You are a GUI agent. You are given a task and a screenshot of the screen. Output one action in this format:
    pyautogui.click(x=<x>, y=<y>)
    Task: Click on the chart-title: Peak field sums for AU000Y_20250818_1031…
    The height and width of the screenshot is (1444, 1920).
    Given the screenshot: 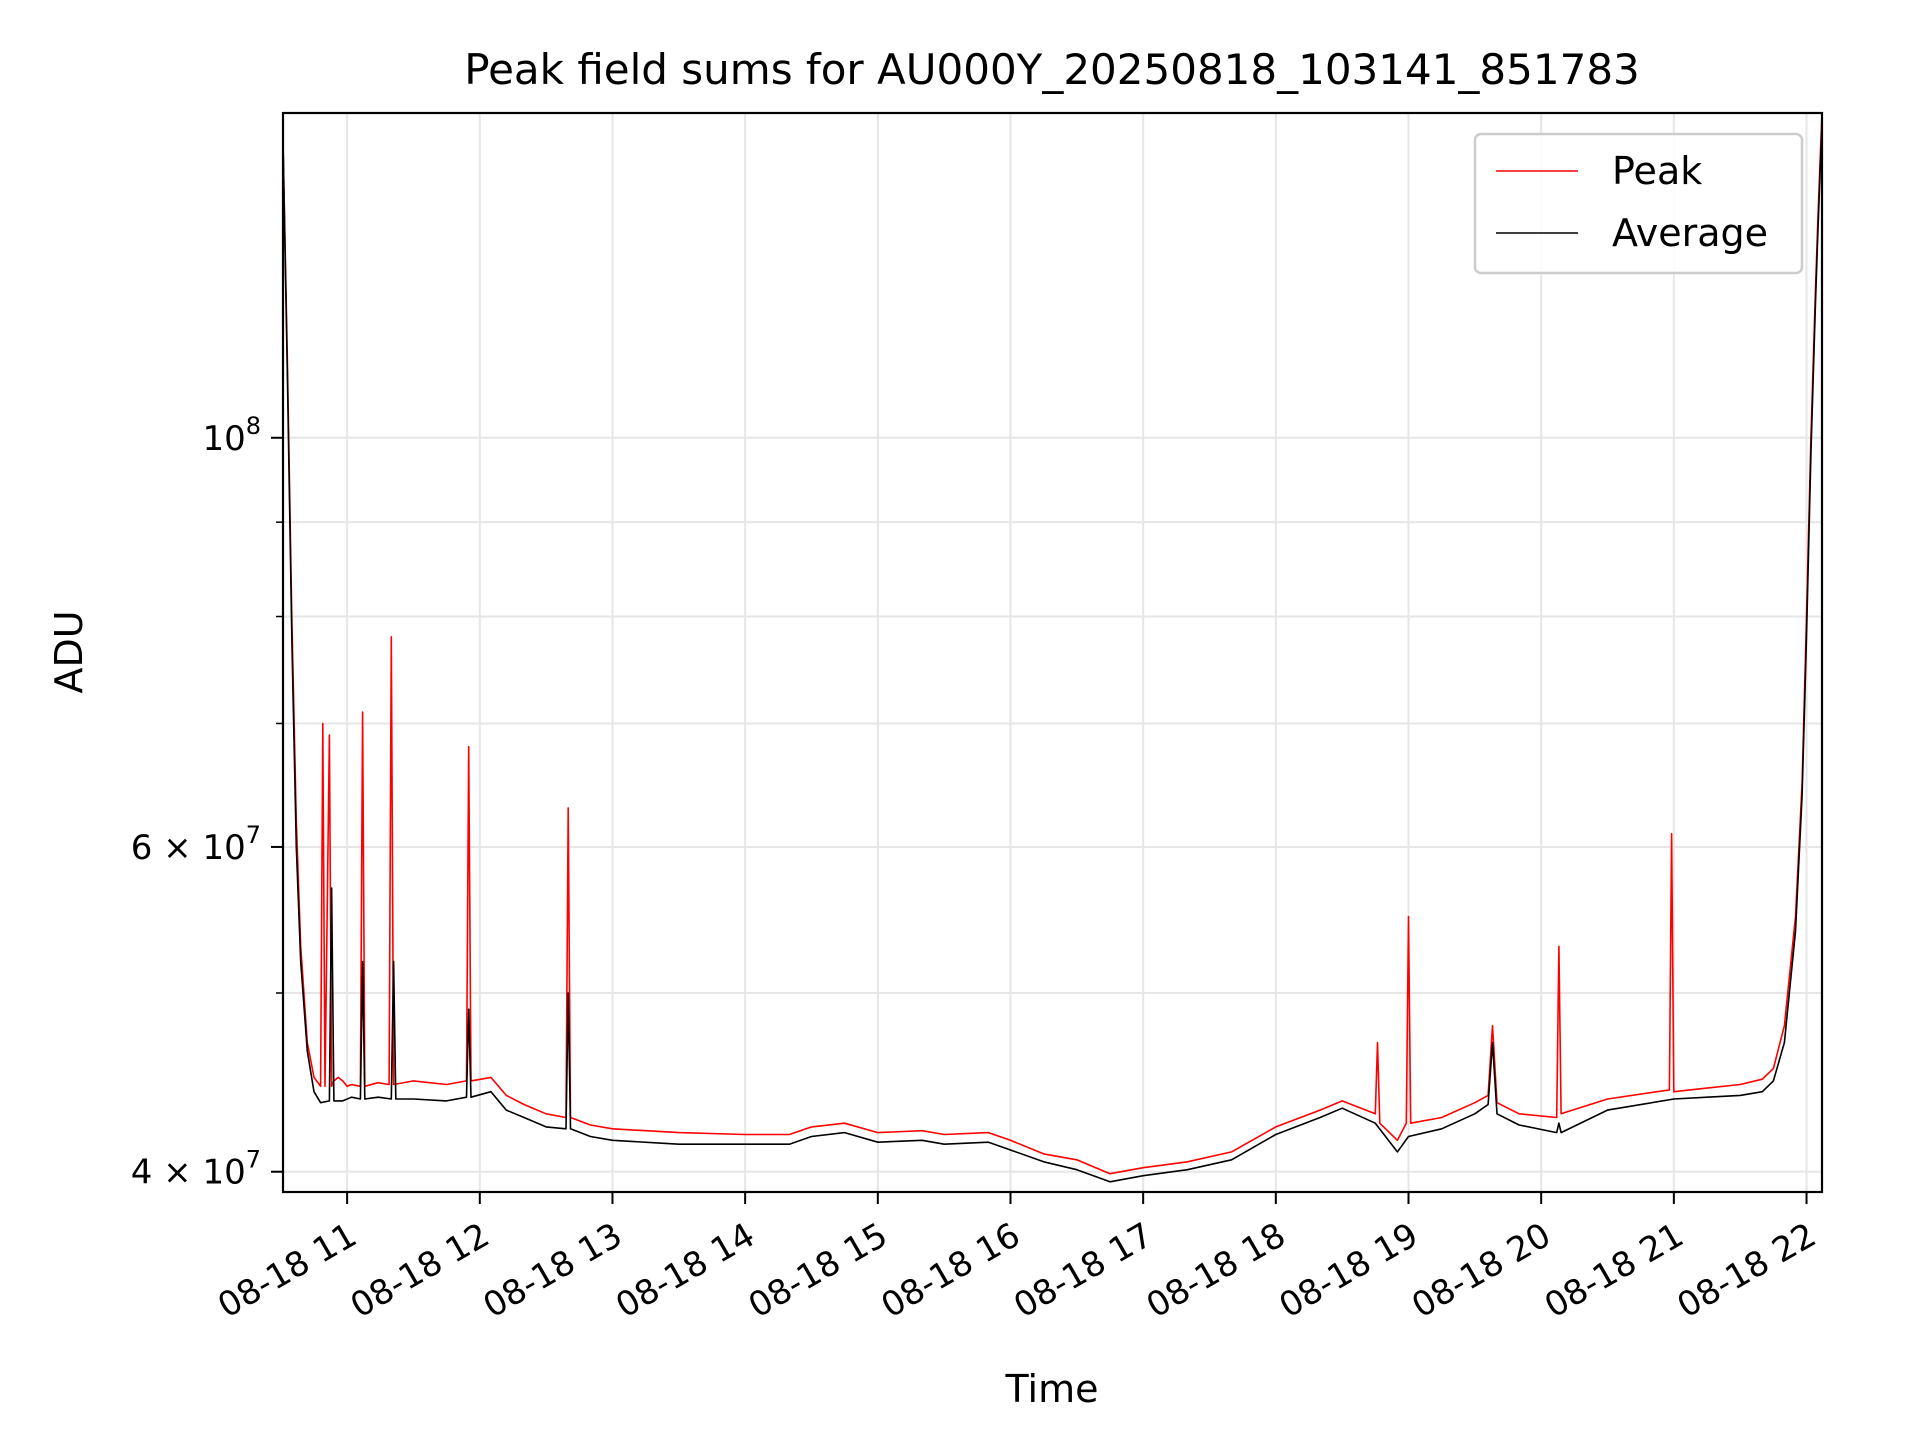 What is the action you would take?
    pyautogui.click(x=1052, y=69)
    